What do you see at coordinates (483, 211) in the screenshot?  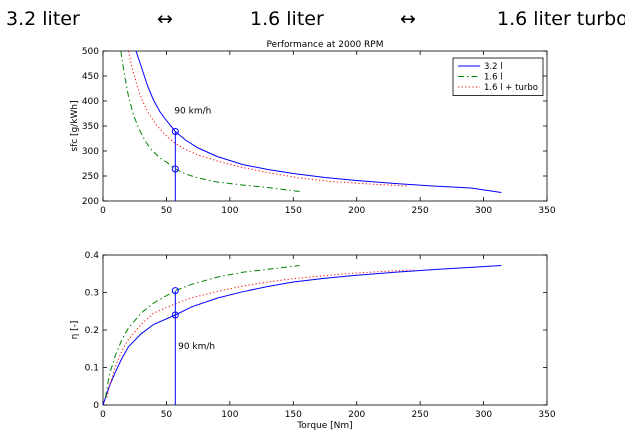 I see `chart-1-x-tick-label: 300` at bounding box center [483, 211].